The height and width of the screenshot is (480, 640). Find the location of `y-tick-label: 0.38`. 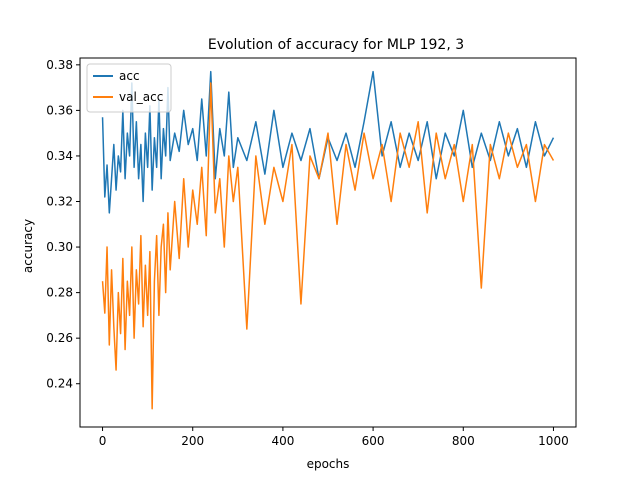

y-tick-label: 0.38 is located at coordinates (59, 65).